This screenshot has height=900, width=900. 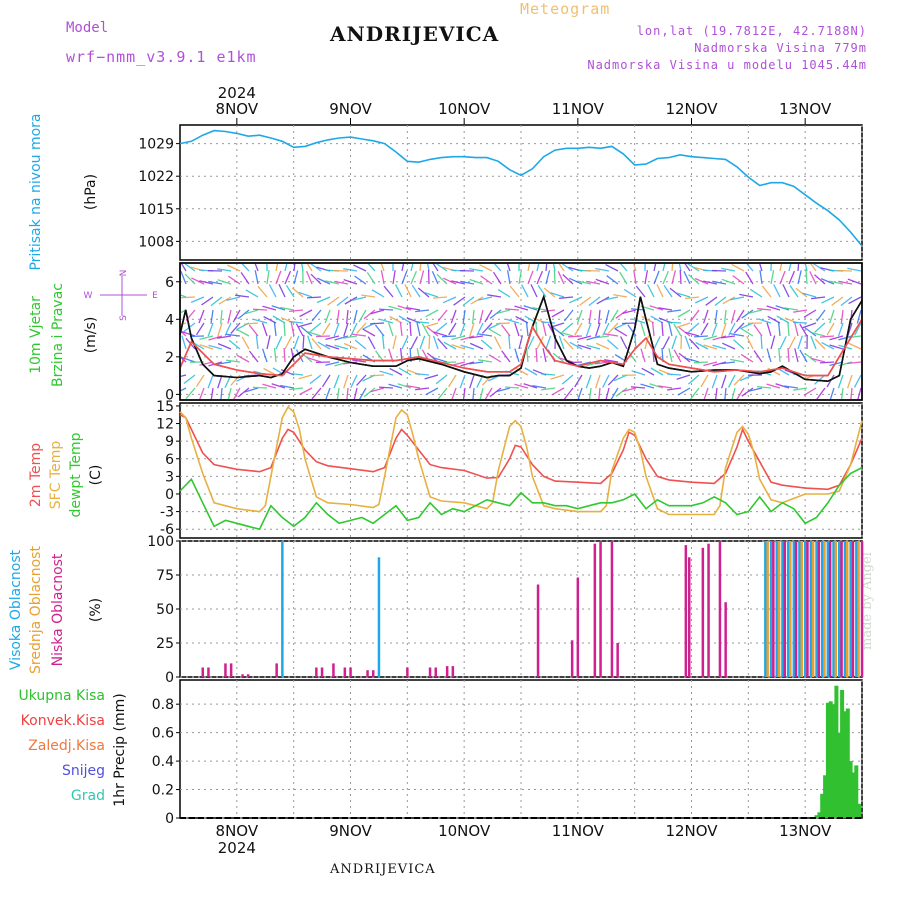 I want to click on precip-legend-label: Snijeg, so click(x=83, y=771).